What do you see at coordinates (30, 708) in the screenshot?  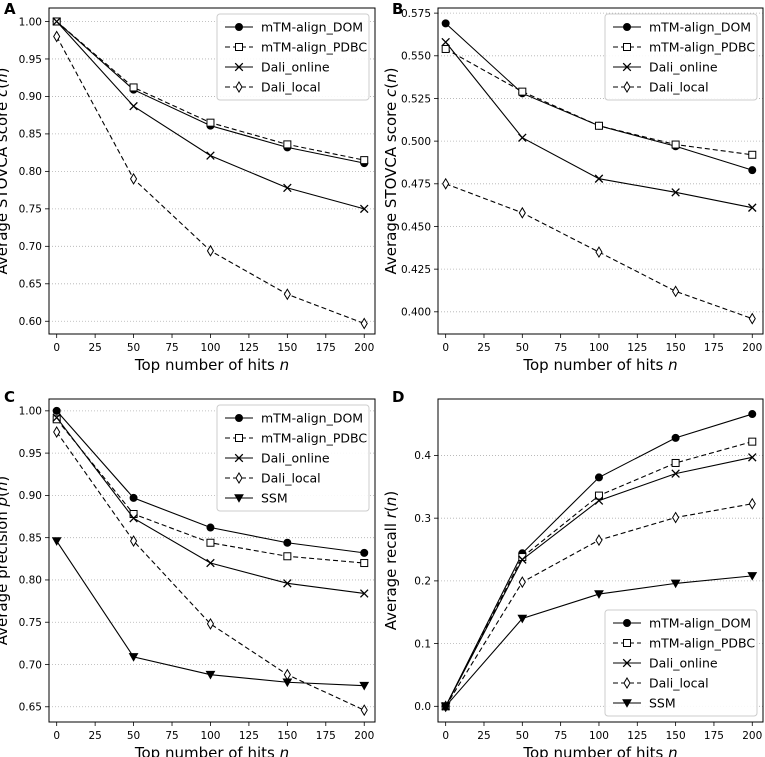 I see `y-tick-label: 0.65` at bounding box center [30, 708].